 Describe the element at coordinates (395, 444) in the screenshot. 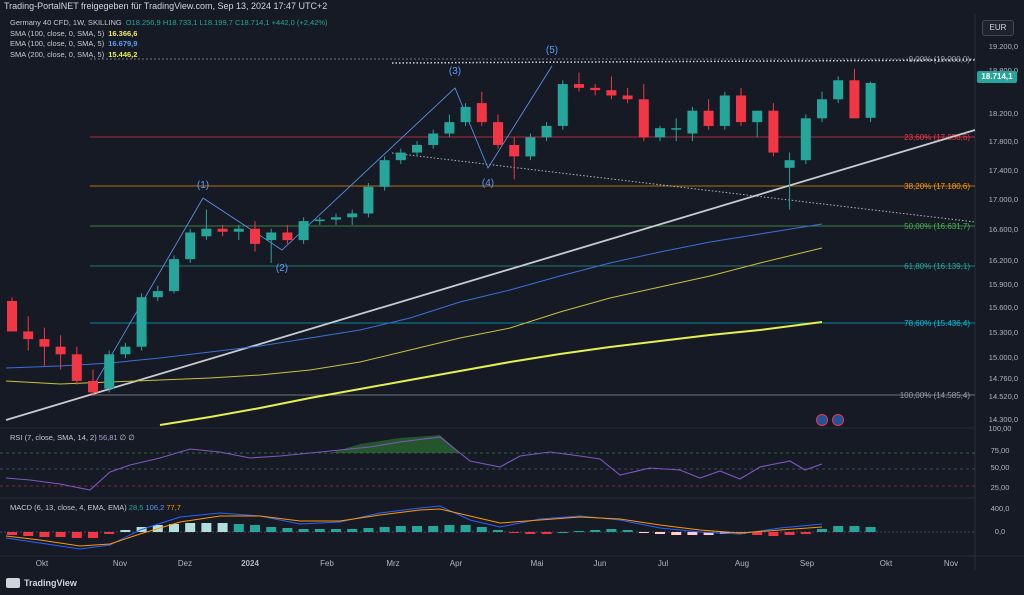

I see `rsi-overbought-fill` at that location.